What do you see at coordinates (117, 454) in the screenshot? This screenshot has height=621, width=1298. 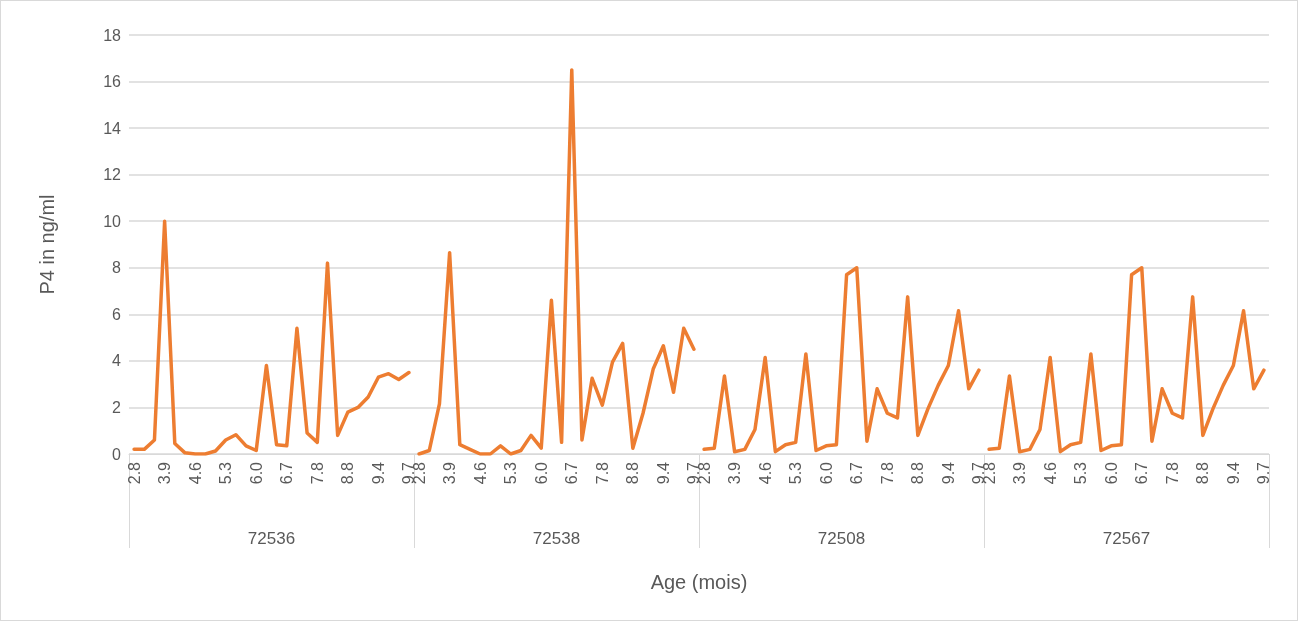 I see `y-tick-label: 0` at bounding box center [117, 454].